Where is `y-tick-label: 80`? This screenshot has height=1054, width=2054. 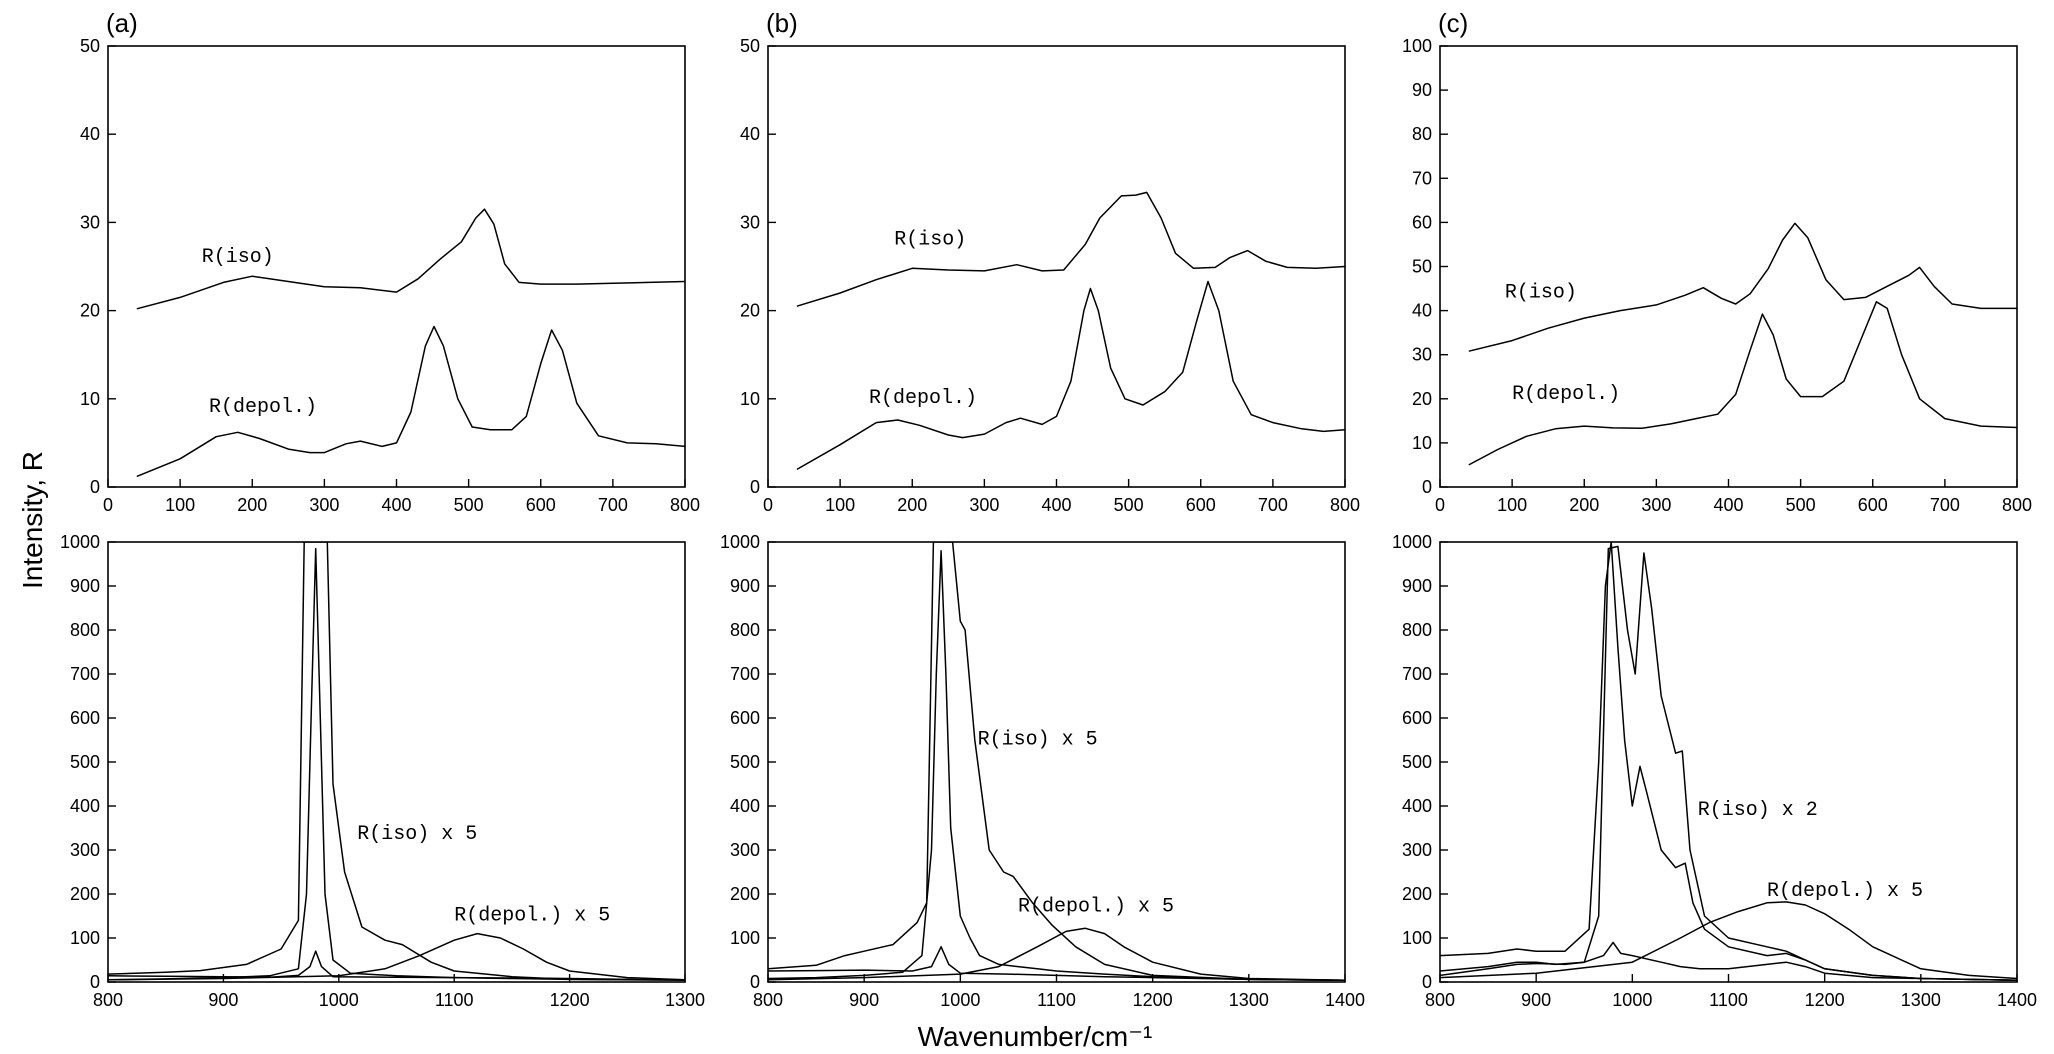 y-tick-label: 80 is located at coordinates (1422, 134).